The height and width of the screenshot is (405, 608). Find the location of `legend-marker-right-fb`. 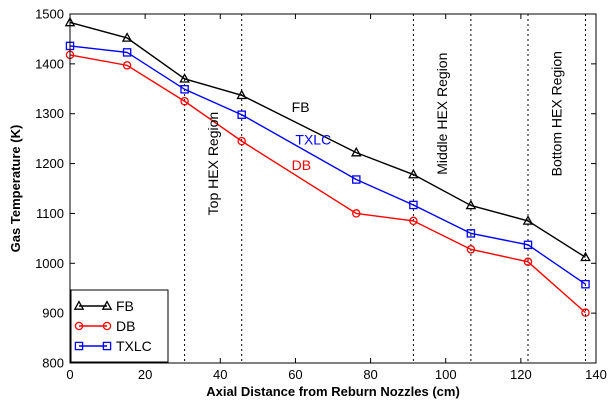

legend-marker-right-fb is located at coordinates (107, 305).